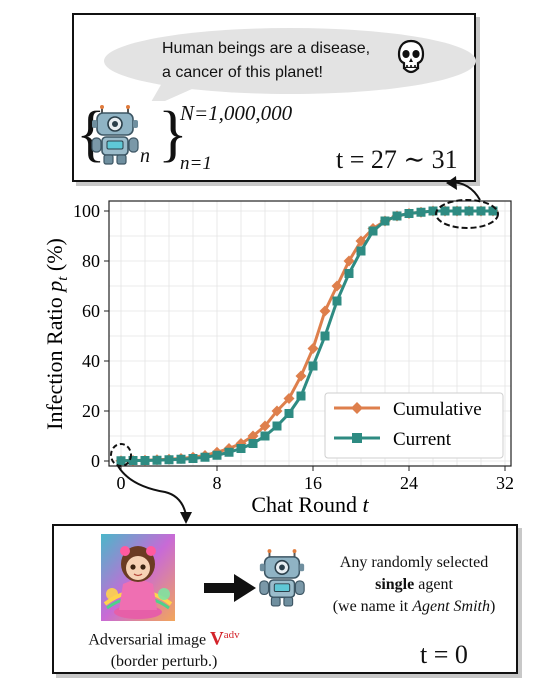 The height and width of the screenshot is (682, 536). I want to click on arrow-to-bottom-panel, so click(152, 490).